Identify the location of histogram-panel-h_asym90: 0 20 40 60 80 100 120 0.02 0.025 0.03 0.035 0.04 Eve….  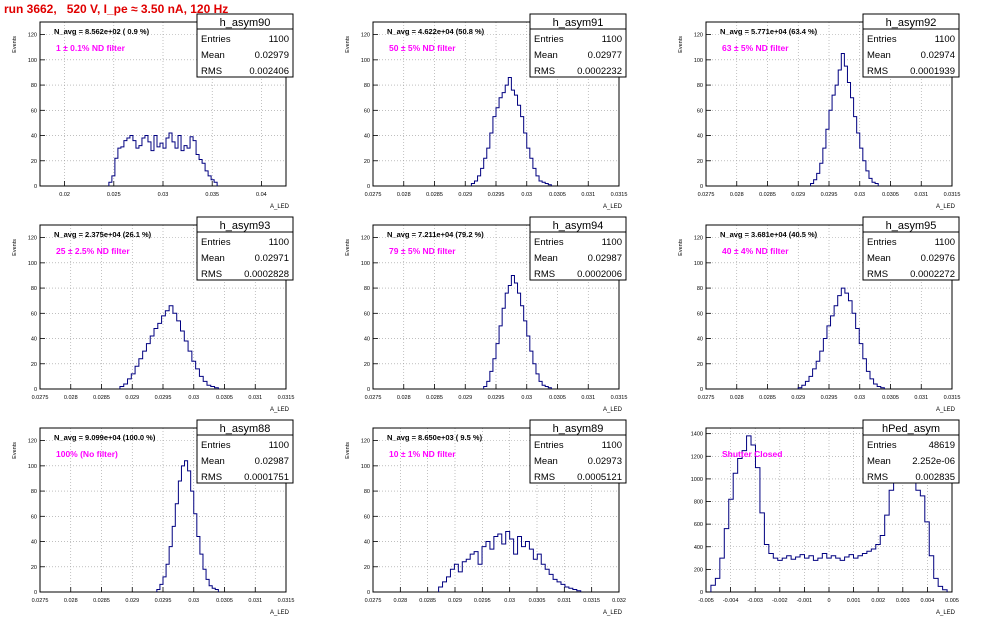
(153, 111).